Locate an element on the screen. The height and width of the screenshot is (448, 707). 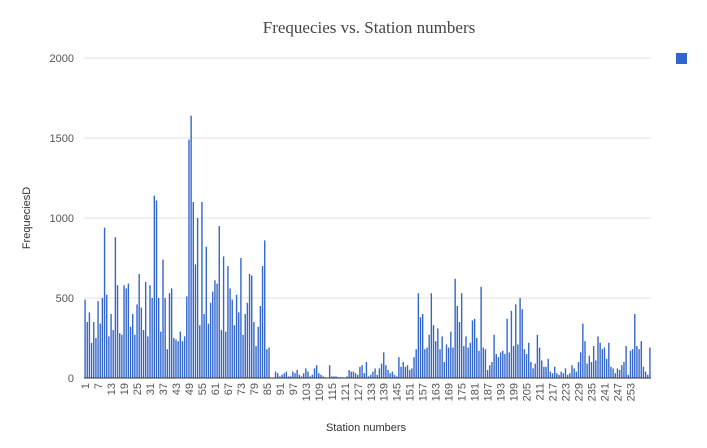
x-tick-label: 247 is located at coordinates (618, 392).